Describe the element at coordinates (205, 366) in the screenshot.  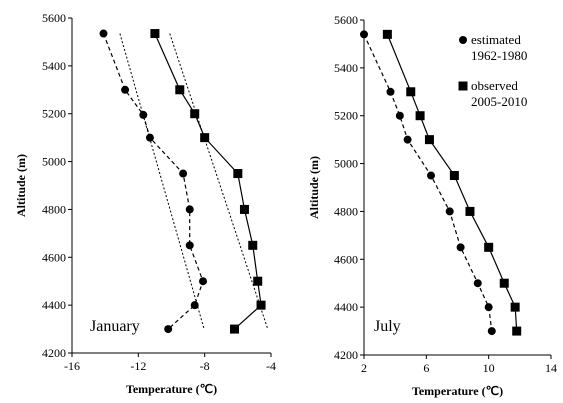
I see `x-tick-label: -8` at that location.